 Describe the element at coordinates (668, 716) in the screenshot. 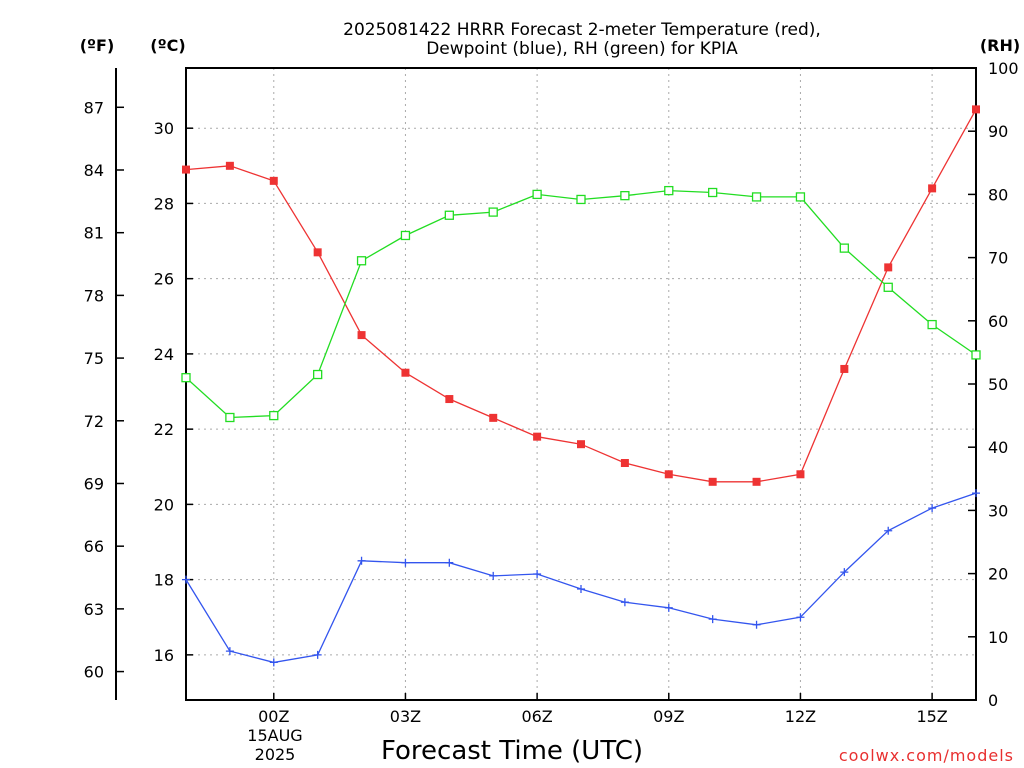

I see `x-tick-label: 09Z` at that location.